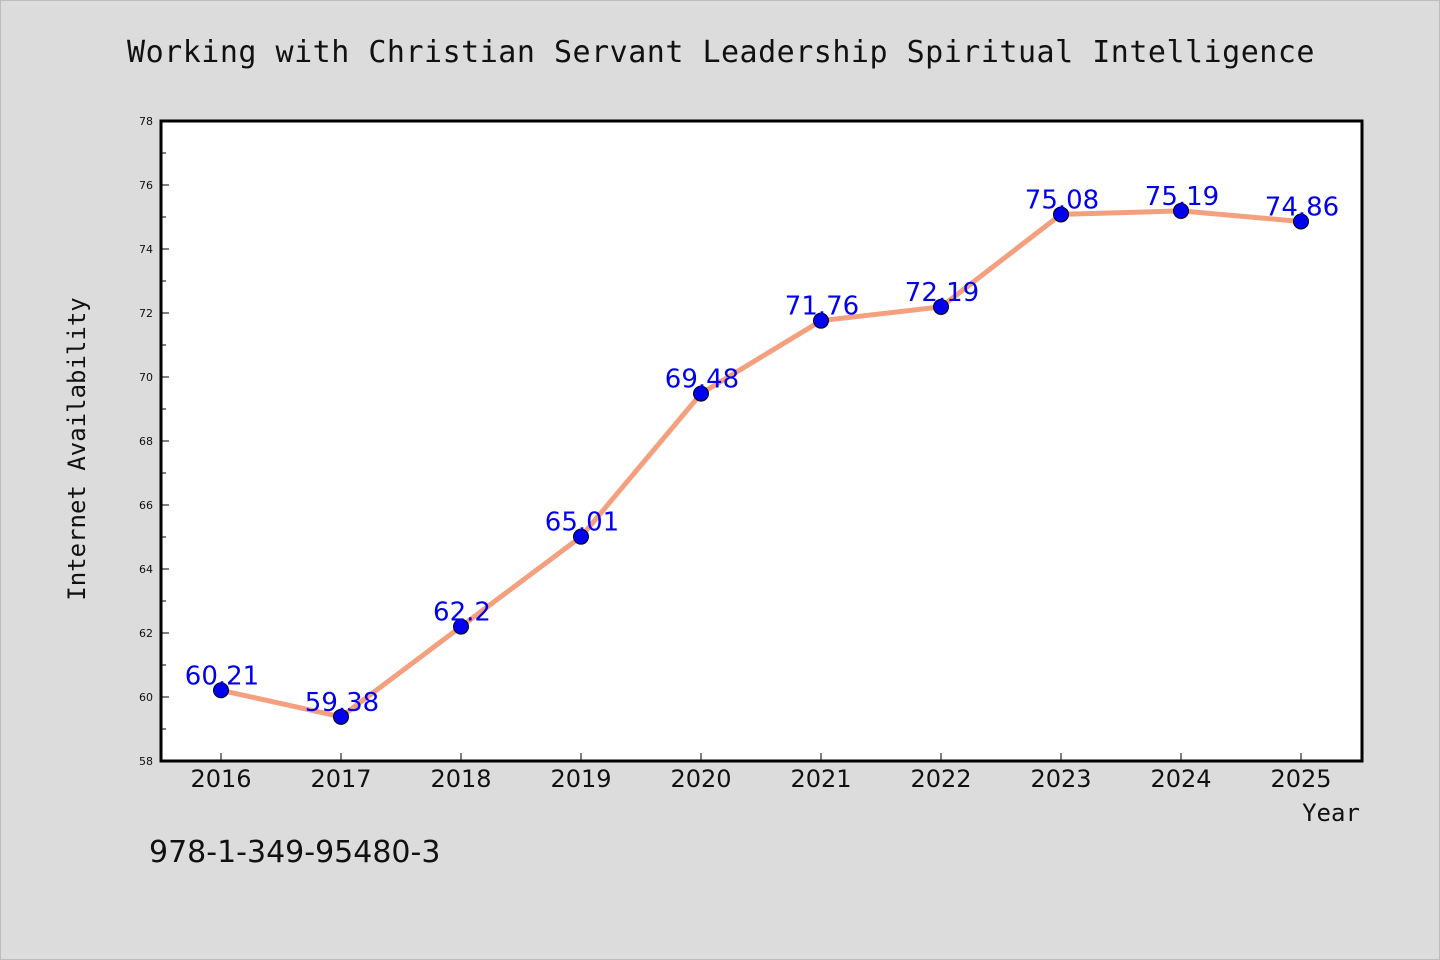  I want to click on data-label: 74.86, so click(1302, 207).